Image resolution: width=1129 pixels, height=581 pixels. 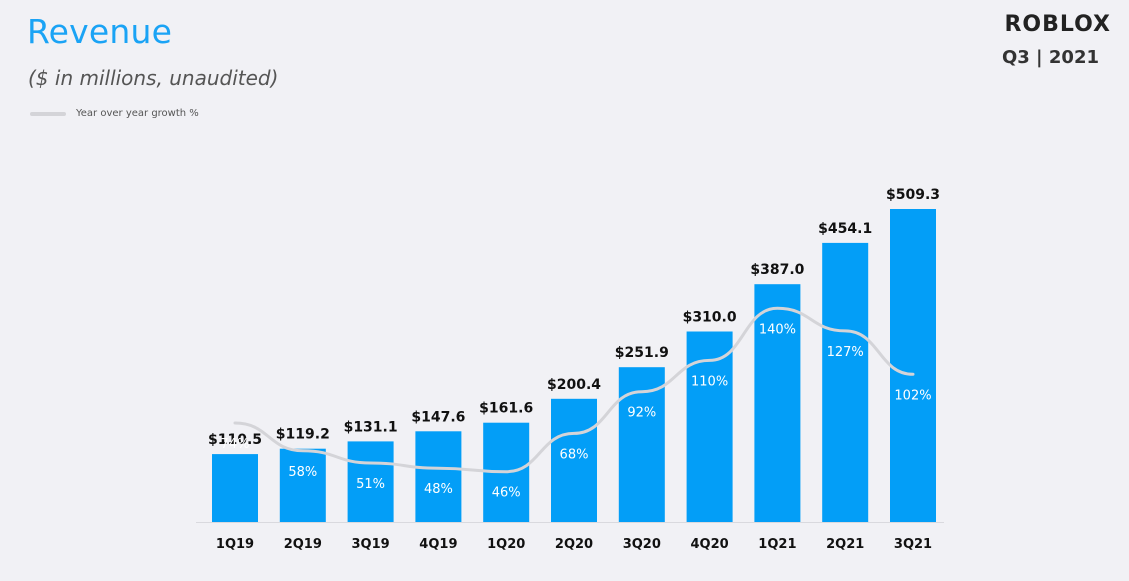 What do you see at coordinates (845, 382) in the screenshot?
I see `bar-2q21` at bounding box center [845, 382].